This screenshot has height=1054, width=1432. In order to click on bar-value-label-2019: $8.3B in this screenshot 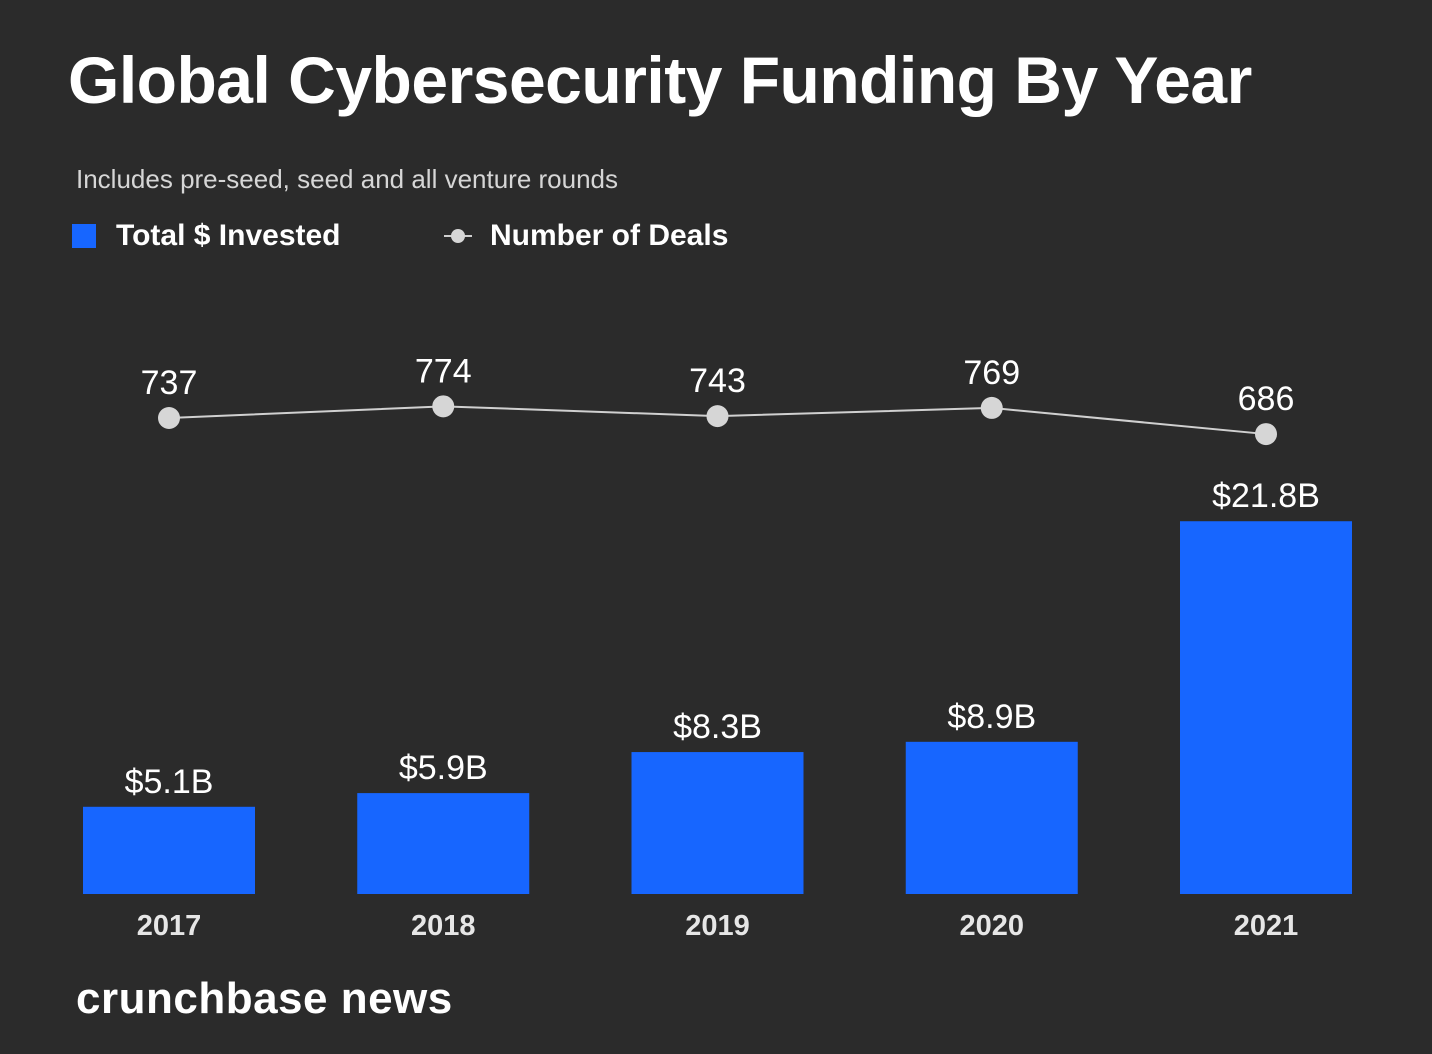, I will do `click(717, 727)`.